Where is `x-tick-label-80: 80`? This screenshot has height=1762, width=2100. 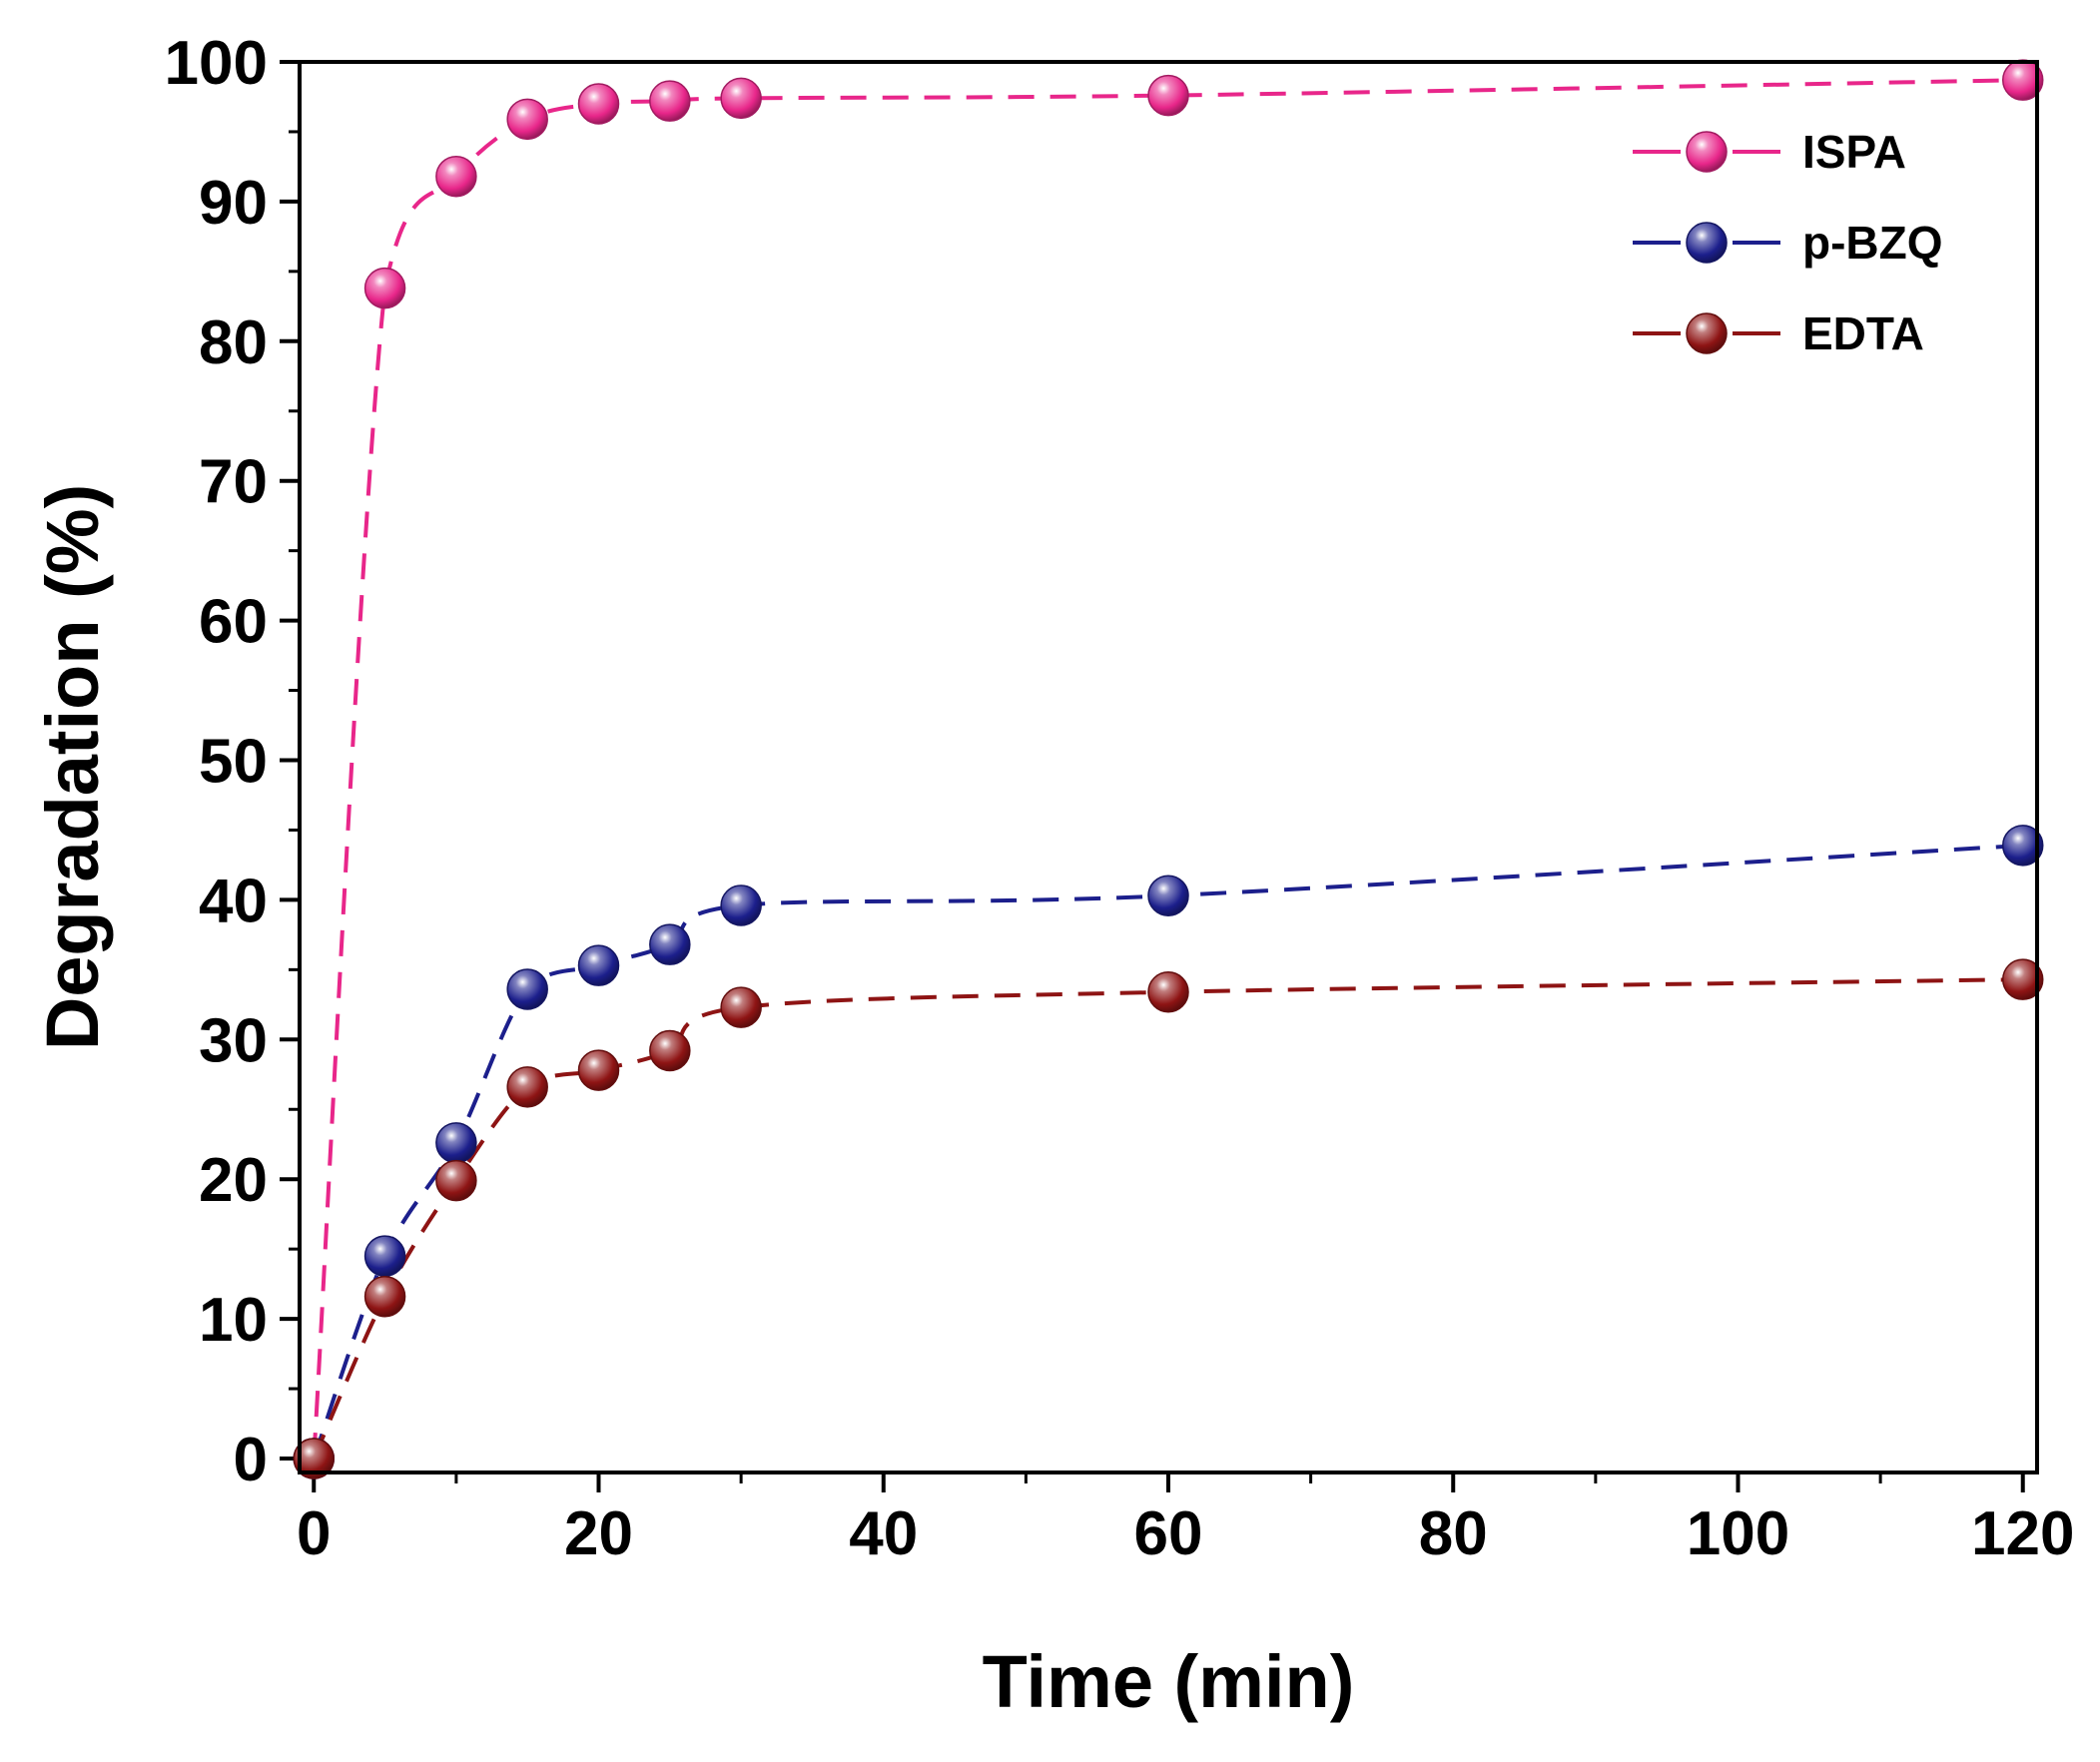
x-tick-label-80: 80 is located at coordinates (1453, 1533).